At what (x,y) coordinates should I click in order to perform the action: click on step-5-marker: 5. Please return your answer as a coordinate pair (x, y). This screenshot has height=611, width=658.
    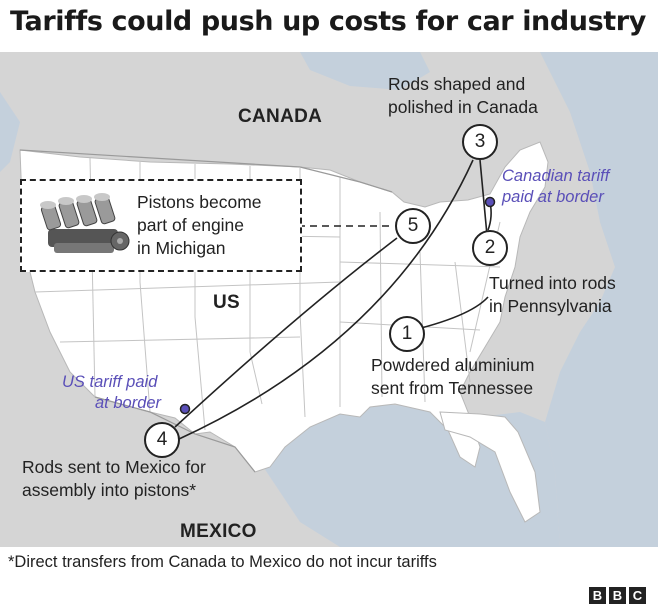
    Looking at the image, I should click on (413, 226).